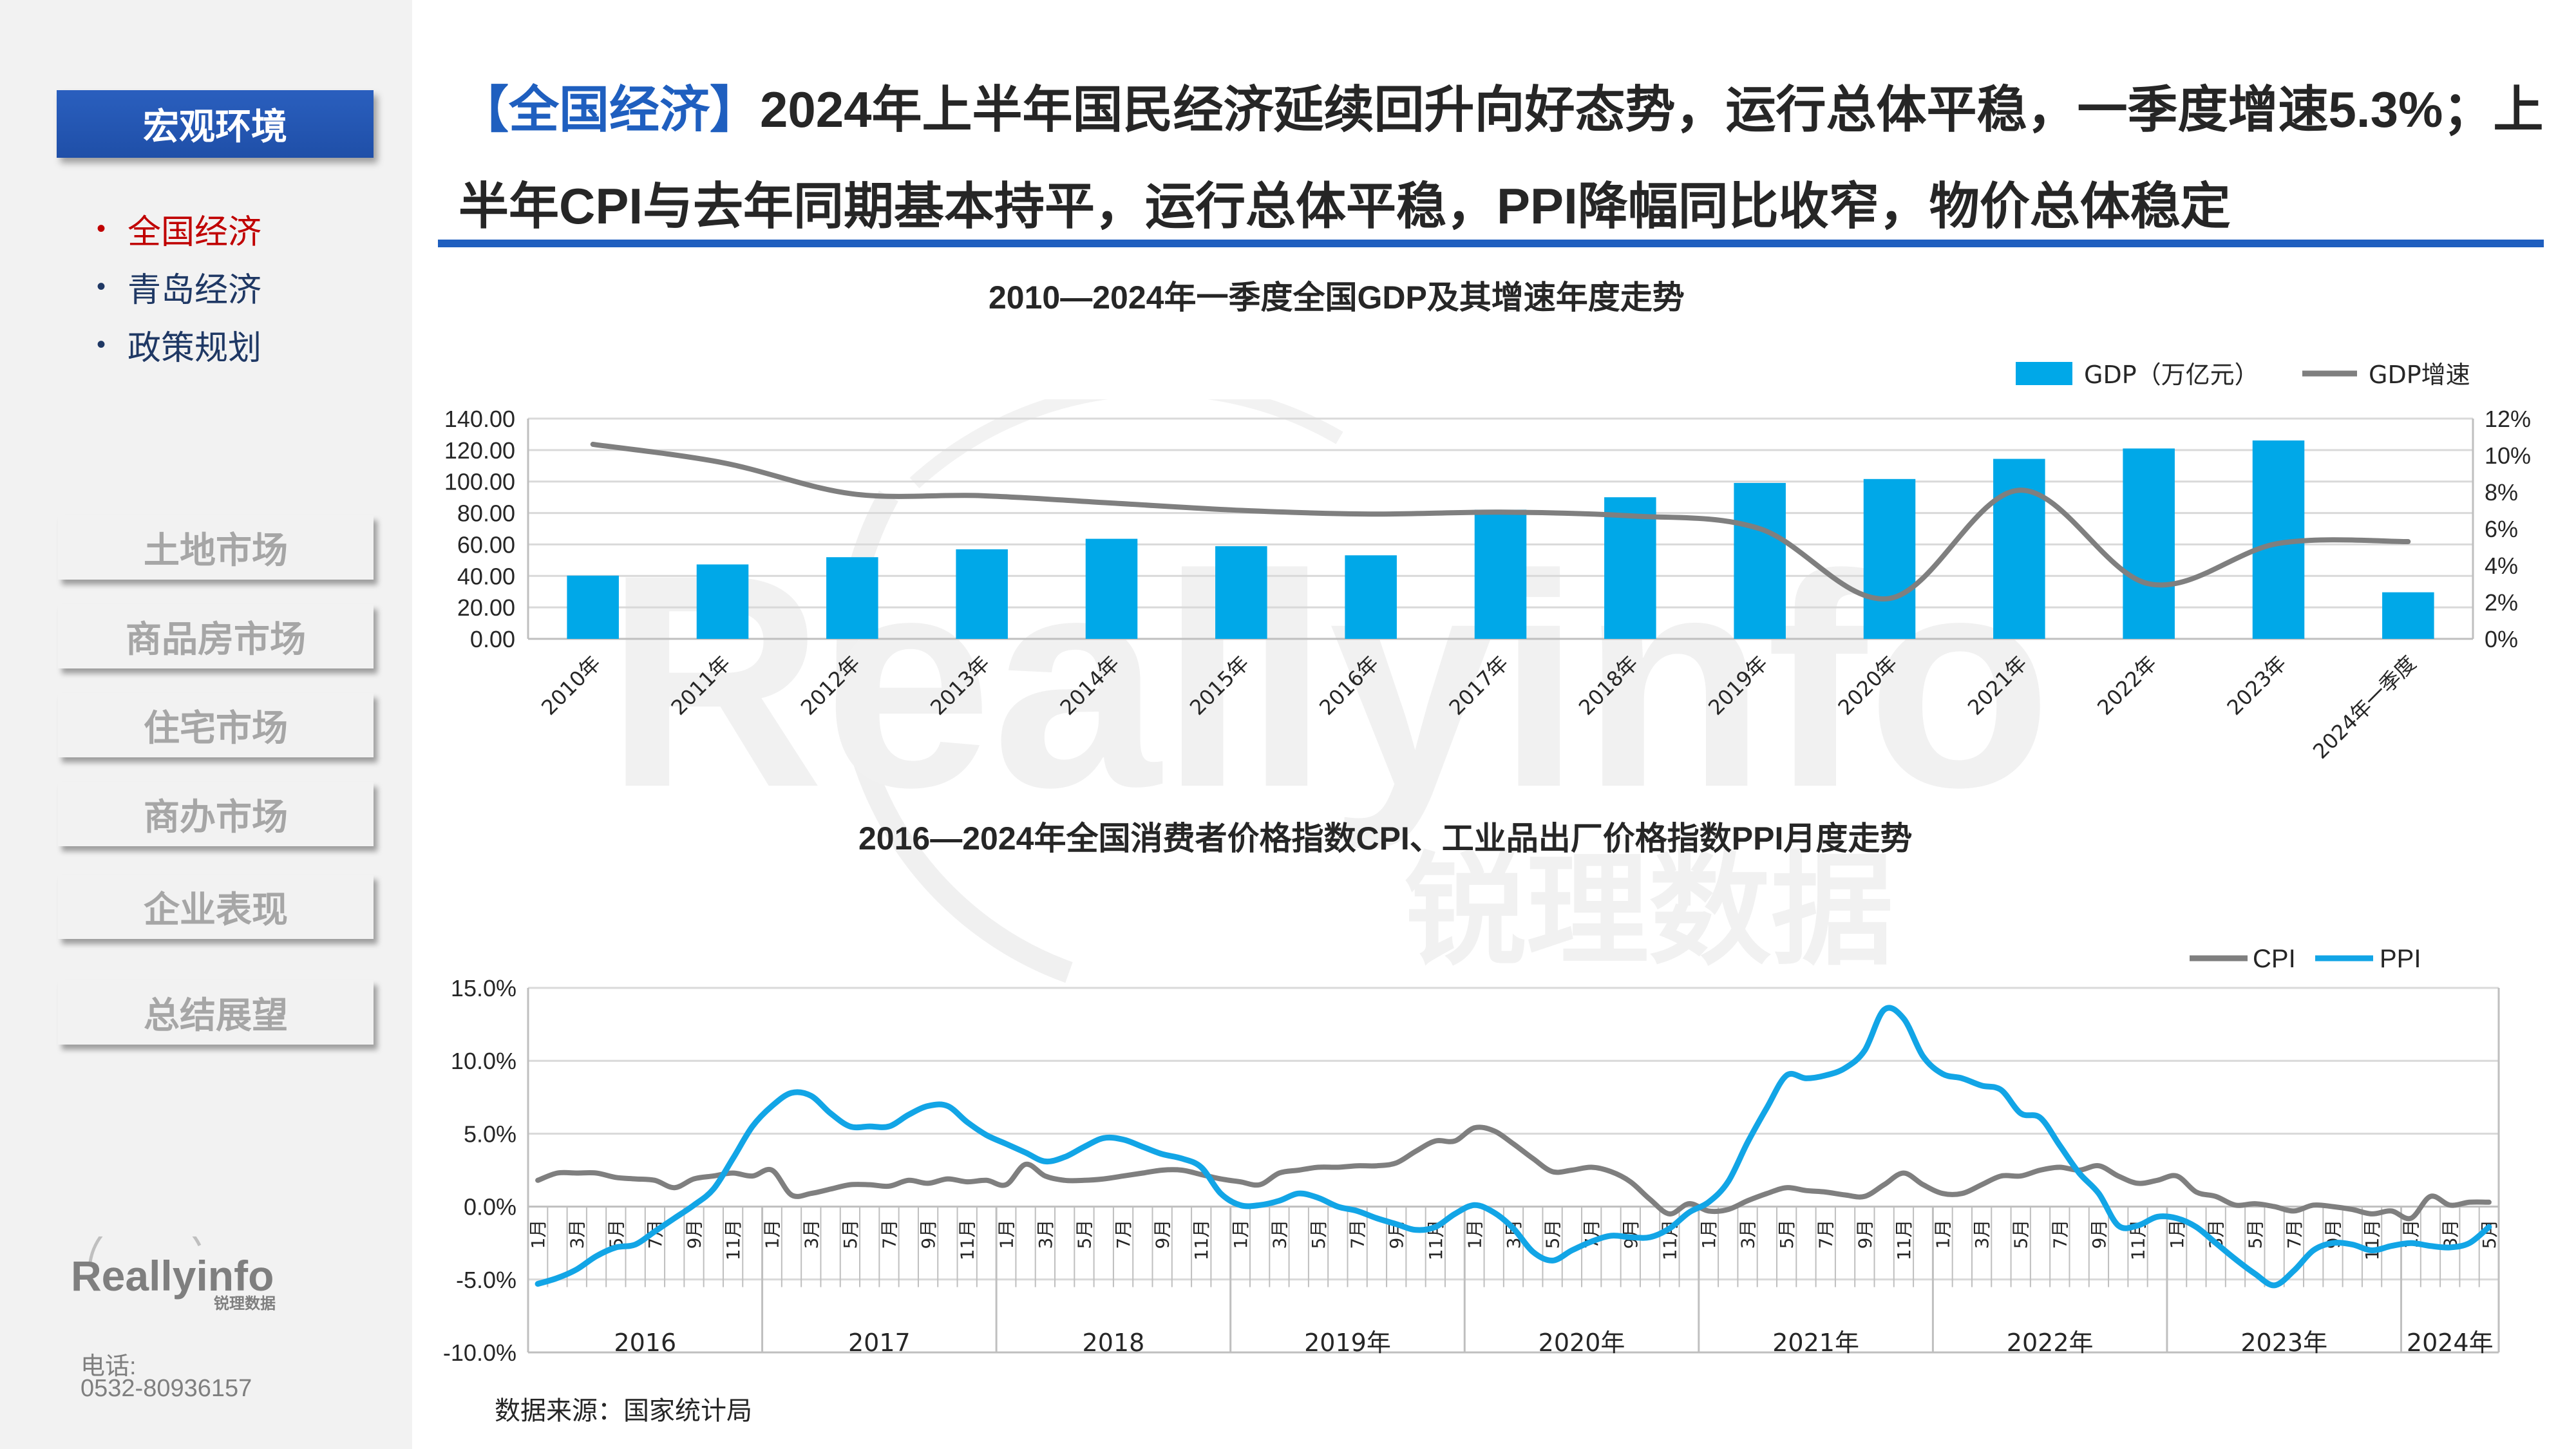  What do you see at coordinates (490, 1134) in the screenshot?
I see `y-tick-label: 5.0%` at bounding box center [490, 1134].